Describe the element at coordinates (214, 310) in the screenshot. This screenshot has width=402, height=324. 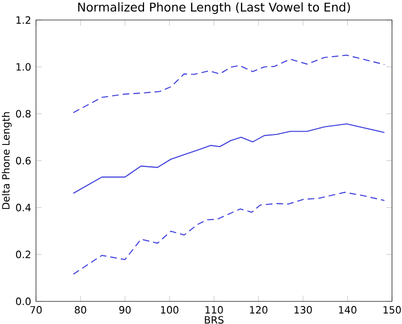
I see `x-tick-label: 110` at that location.